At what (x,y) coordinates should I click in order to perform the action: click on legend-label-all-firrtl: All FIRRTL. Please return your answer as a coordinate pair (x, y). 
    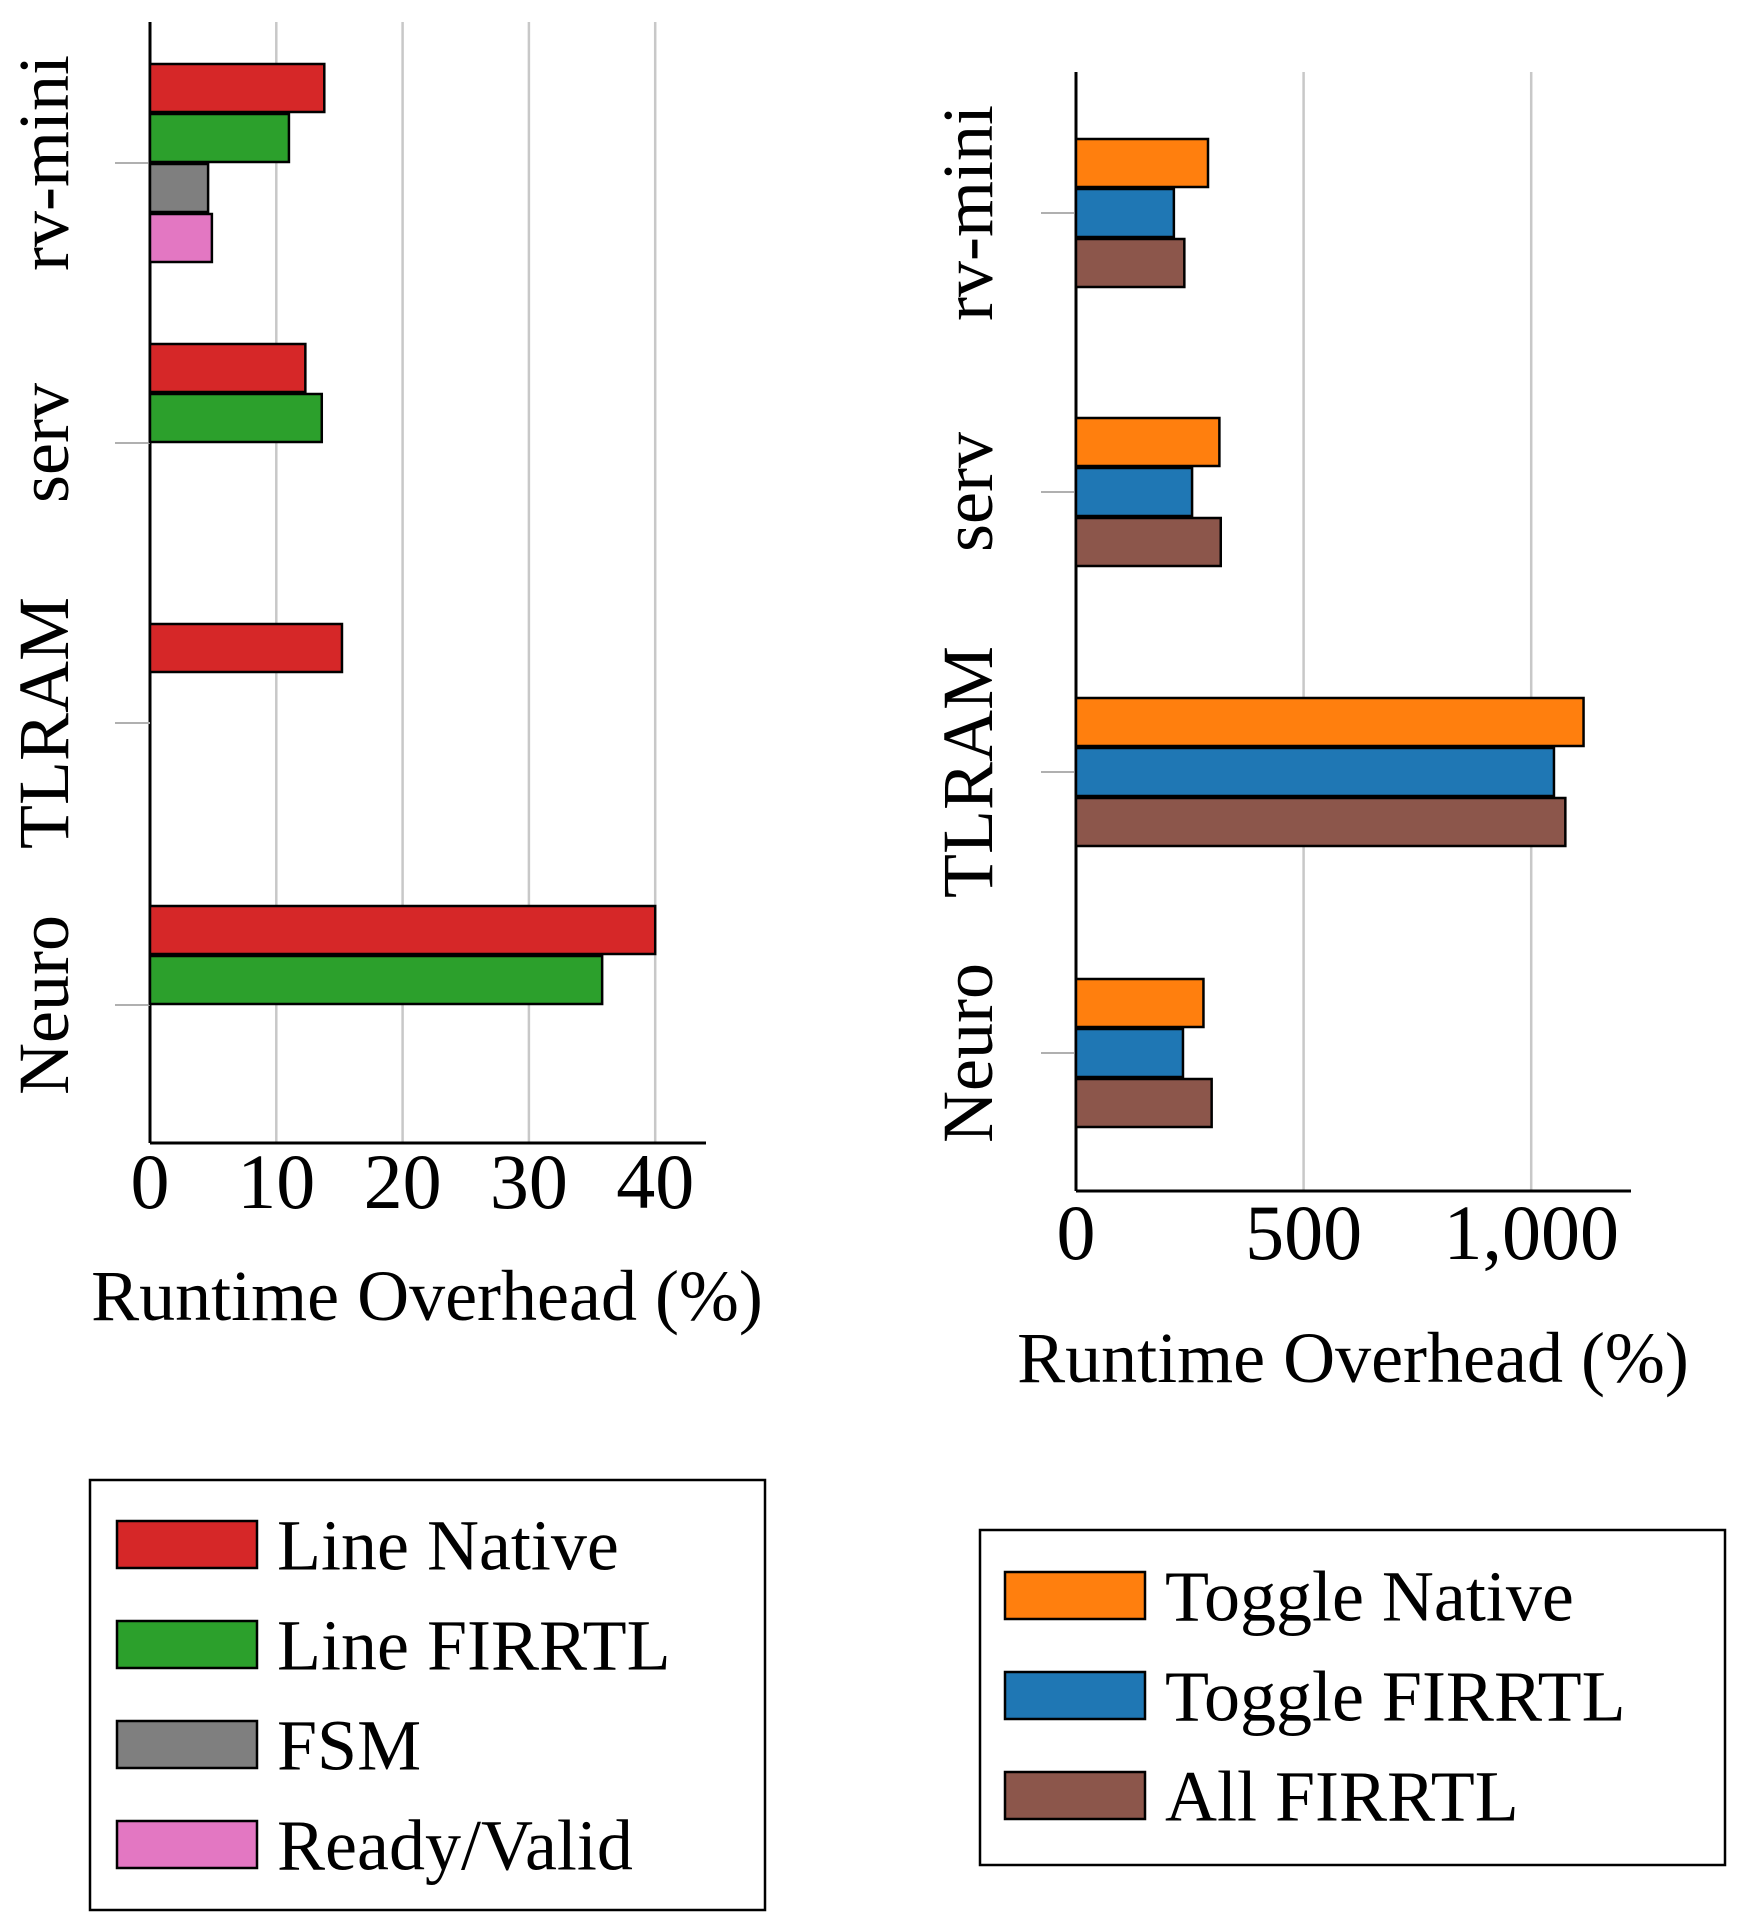
    Looking at the image, I should click on (1342, 1797).